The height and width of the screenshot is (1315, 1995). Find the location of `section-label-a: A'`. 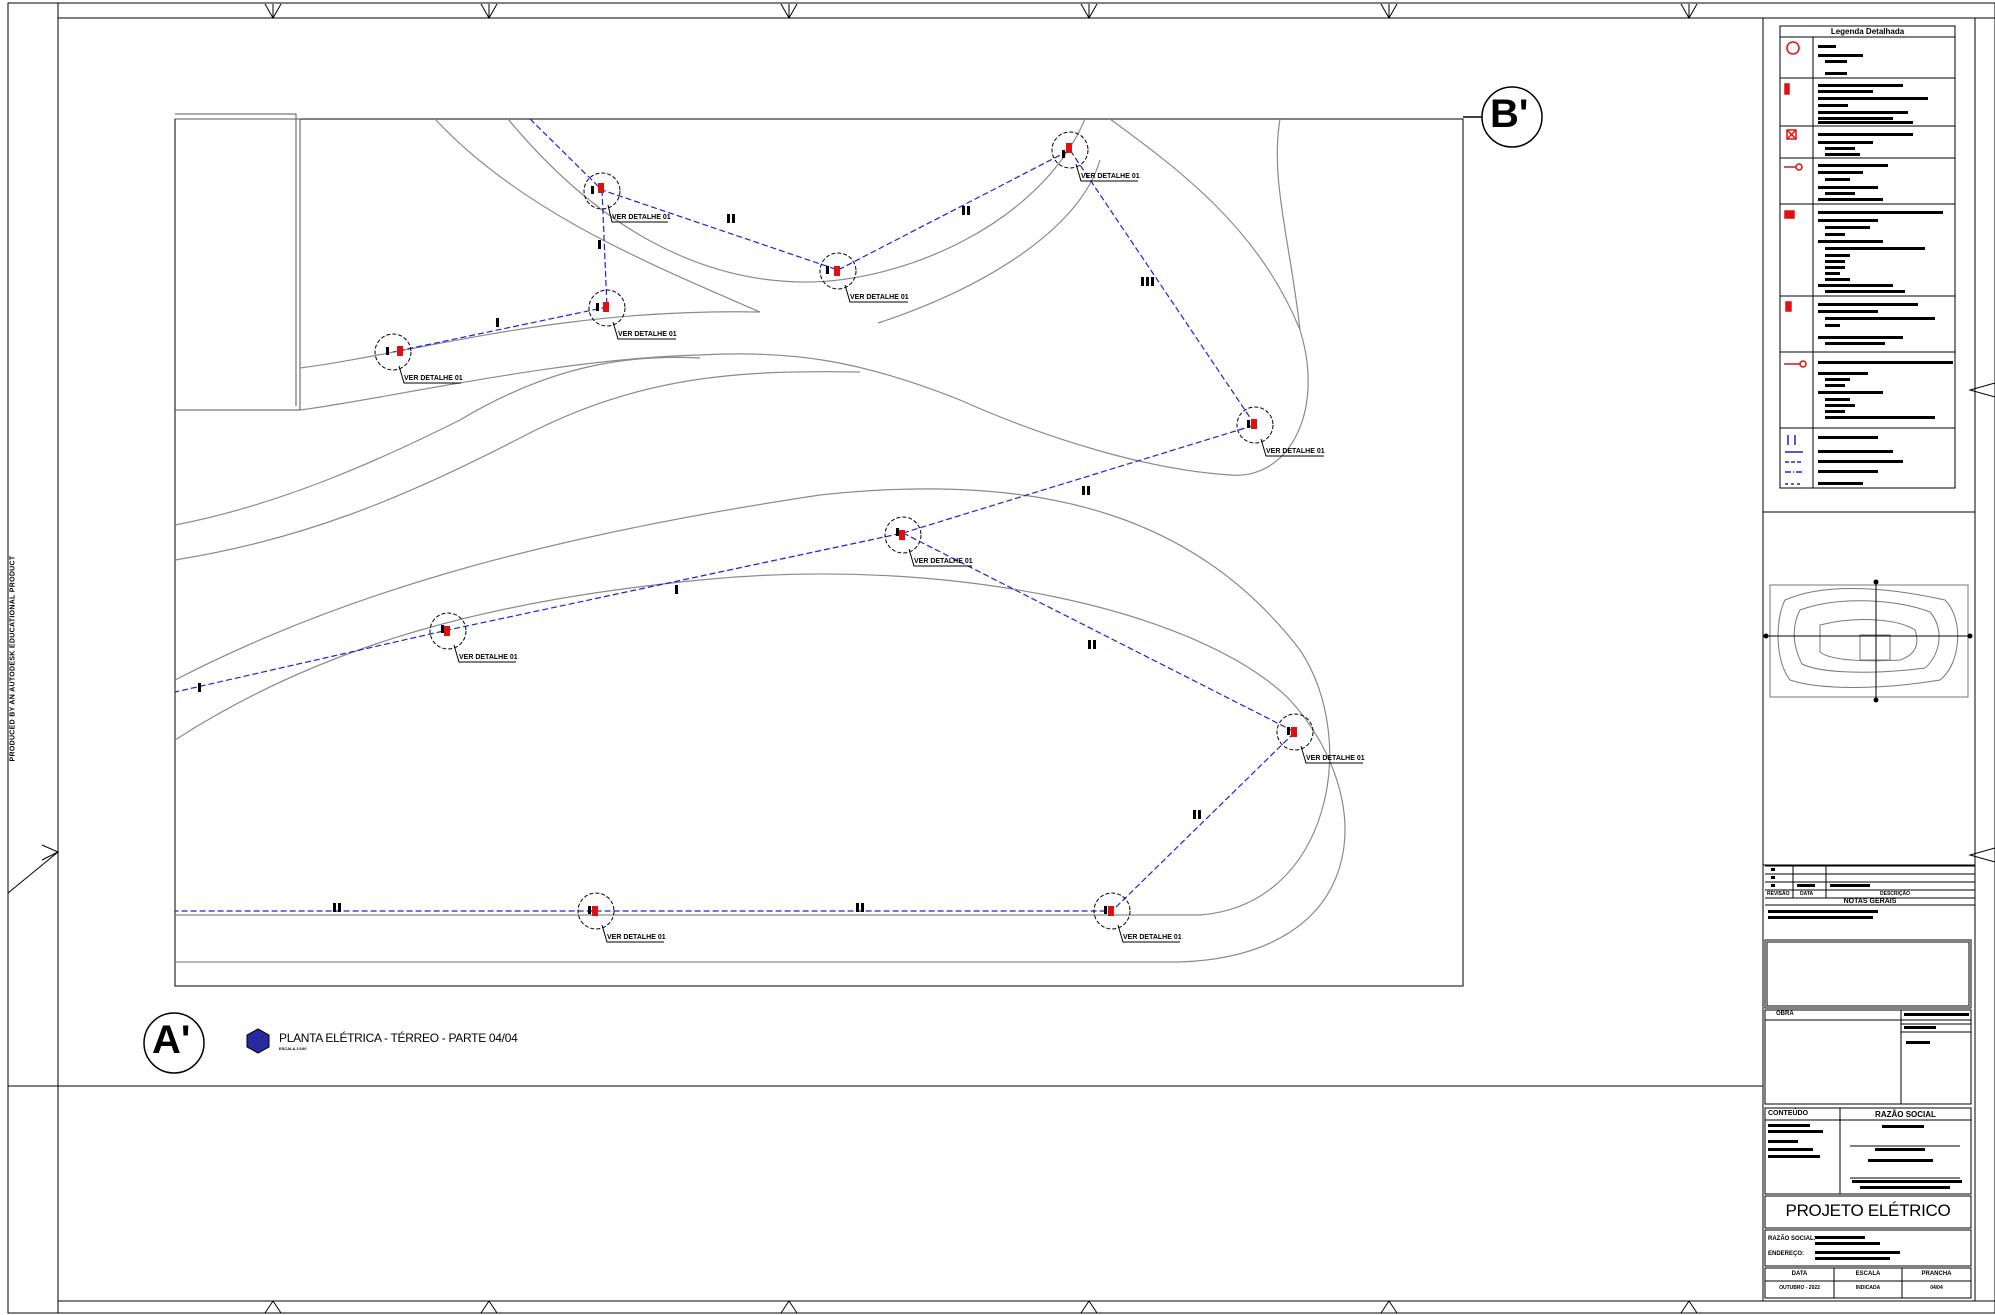

section-label-a: A' is located at coordinates (171, 1040).